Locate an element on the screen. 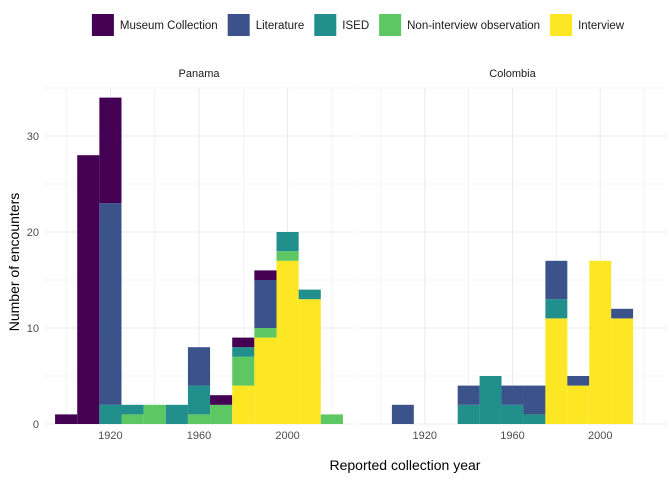 The width and height of the screenshot is (672, 480). y-tick-label: 10 is located at coordinates (33, 329).